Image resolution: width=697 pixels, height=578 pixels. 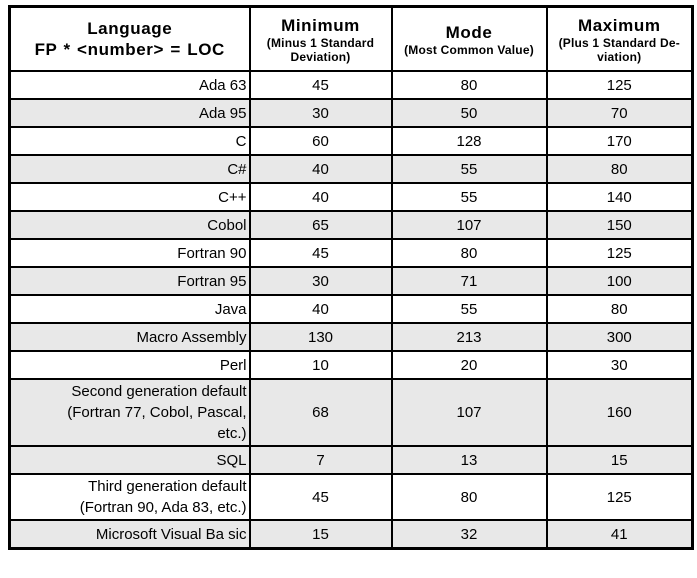 I want to click on table-row: C 60 128 170, so click(x=351, y=141).